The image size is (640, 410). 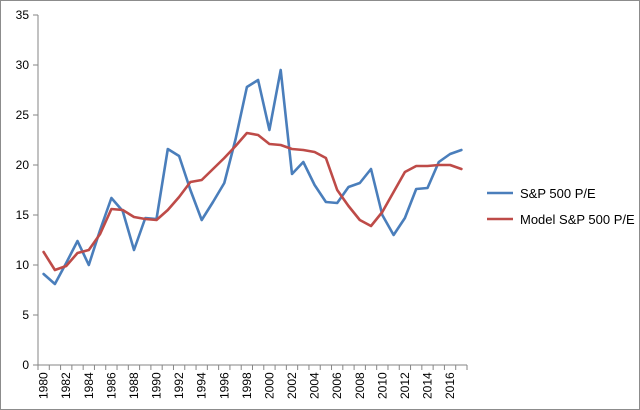 What do you see at coordinates (427, 385) in the screenshot?
I see `x-tick-label-2014: 2014` at bounding box center [427, 385].